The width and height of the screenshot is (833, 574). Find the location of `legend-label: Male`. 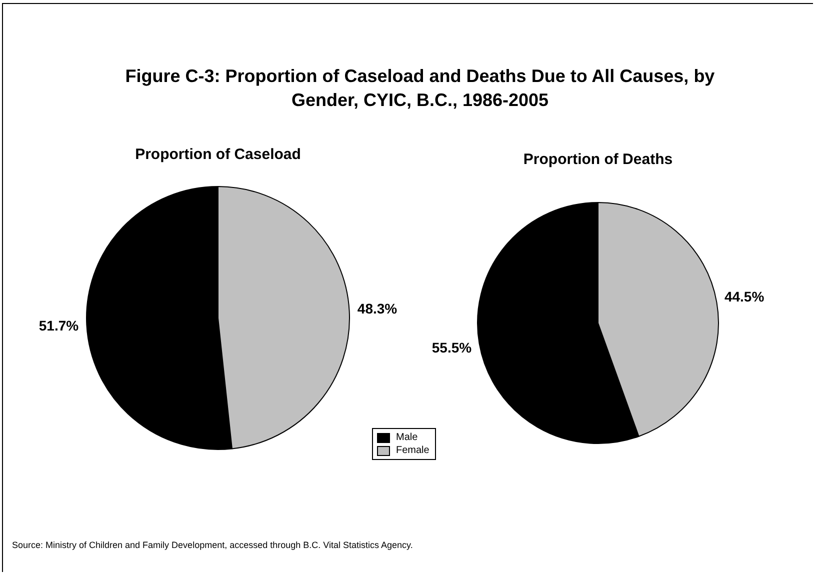

legend-label: Male is located at coordinates (407, 437).